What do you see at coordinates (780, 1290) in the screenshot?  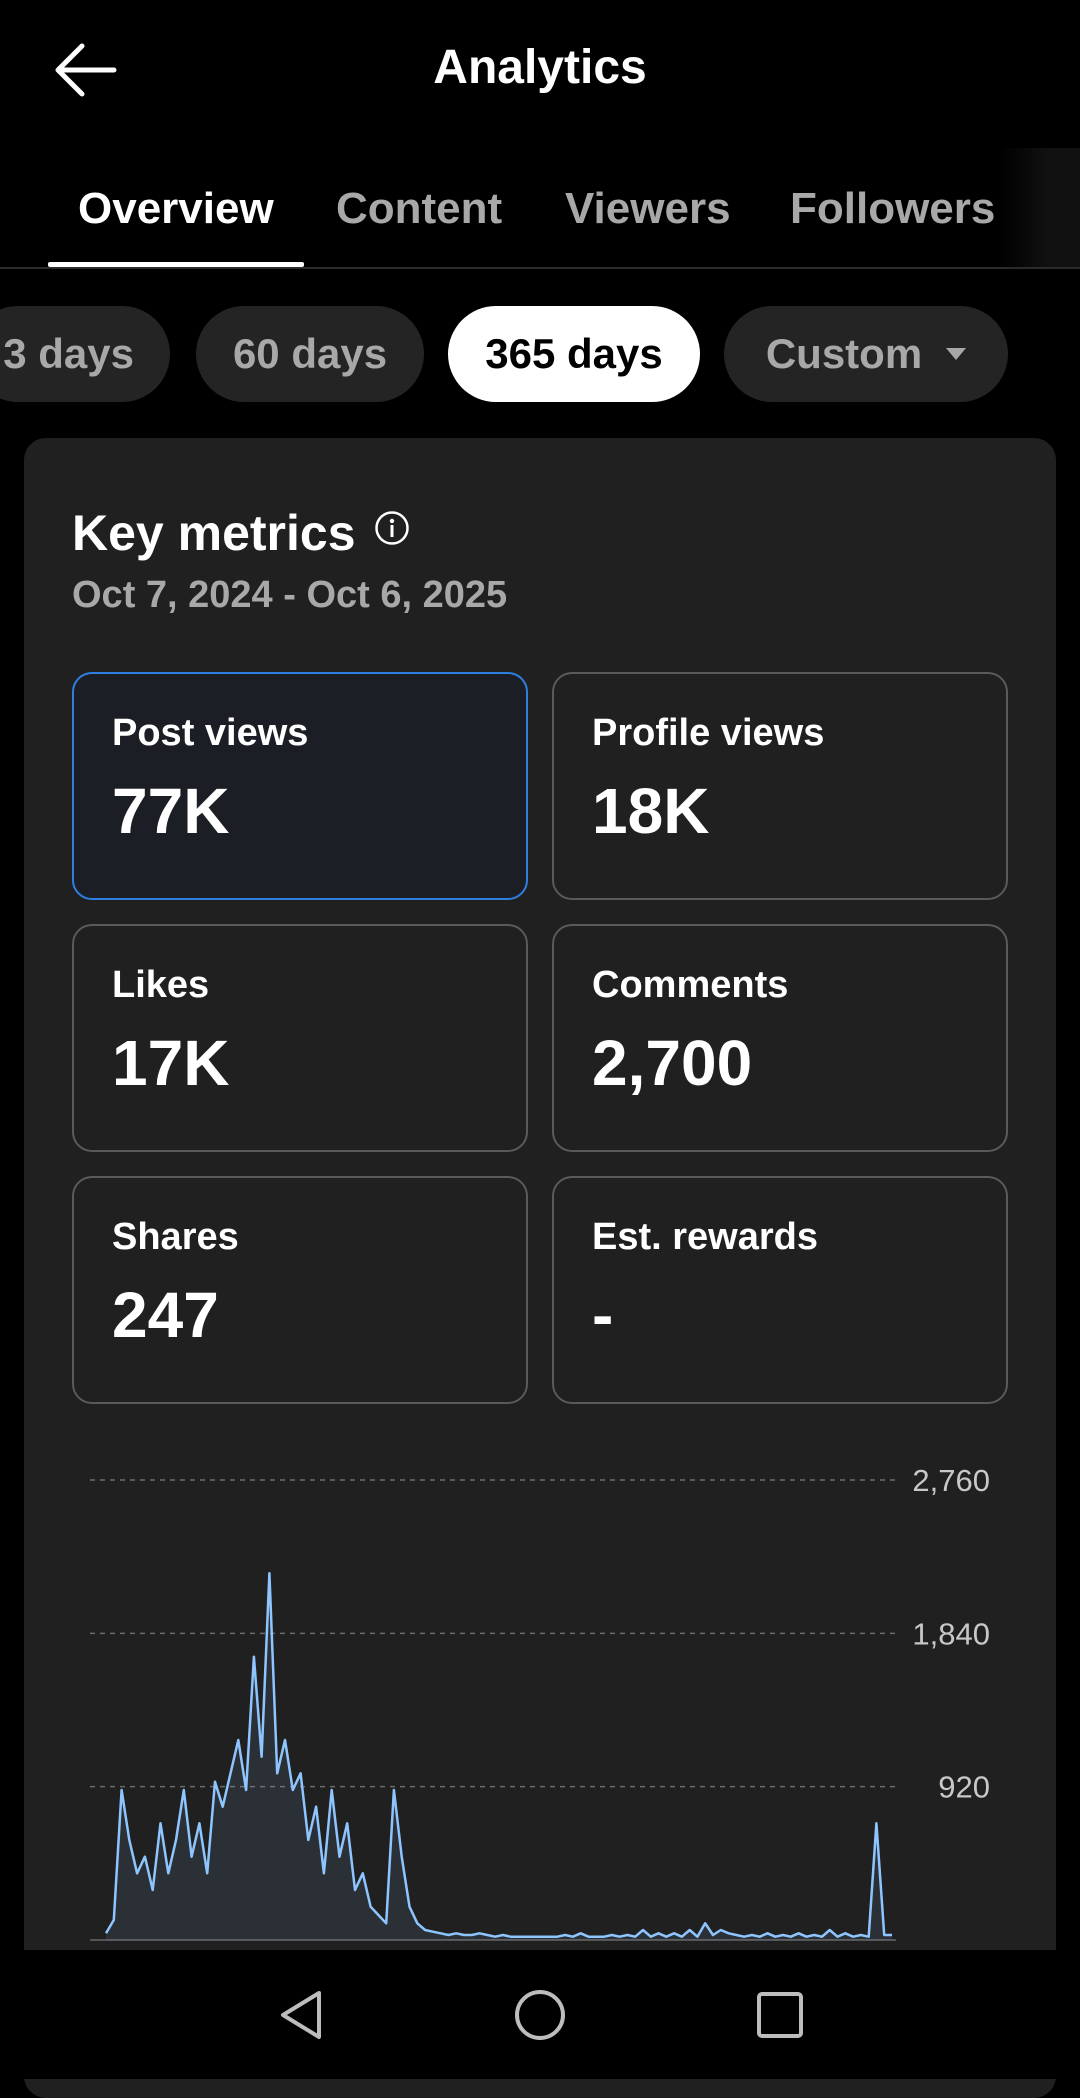 I see `metric-est-rewards: Est. rewards -` at bounding box center [780, 1290].